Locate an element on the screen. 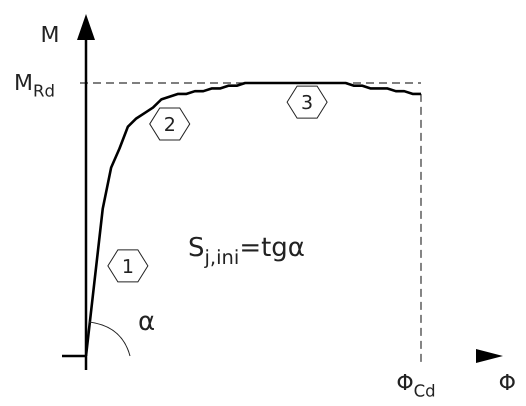 The height and width of the screenshot is (406, 526). annotation: 1 is located at coordinates (128, 267).